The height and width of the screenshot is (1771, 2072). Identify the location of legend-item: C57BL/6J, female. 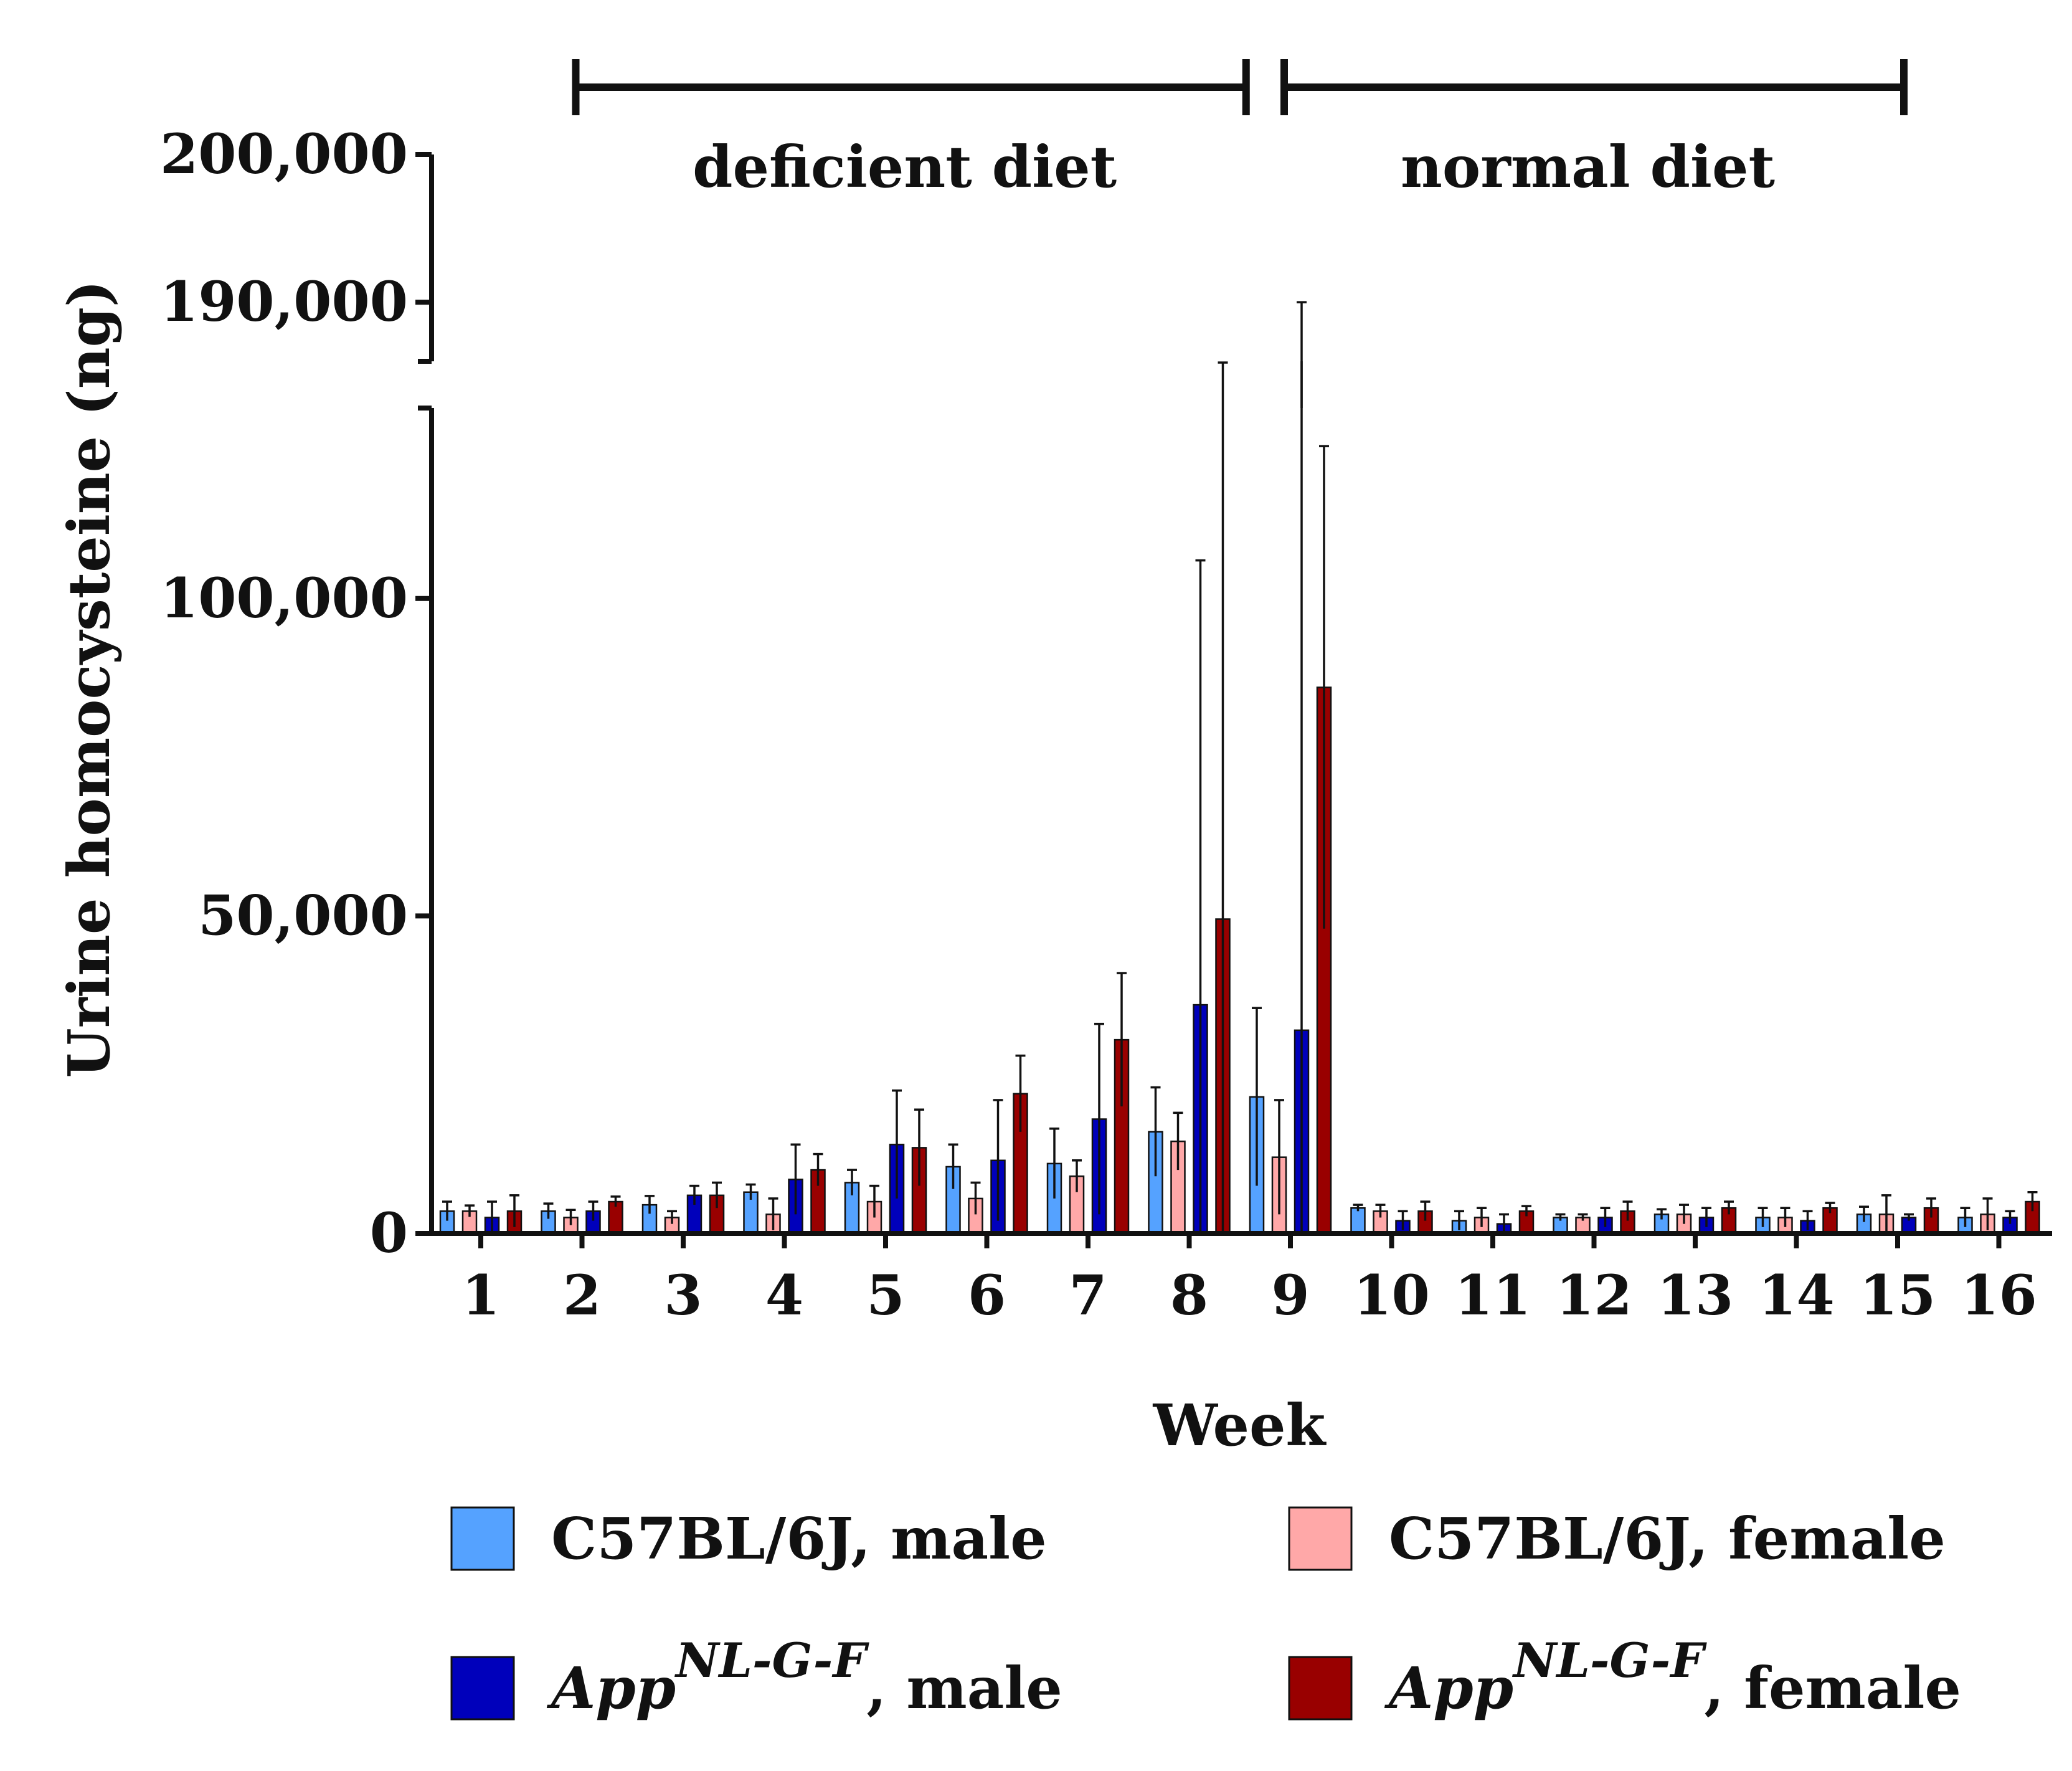
(1617, 1538).